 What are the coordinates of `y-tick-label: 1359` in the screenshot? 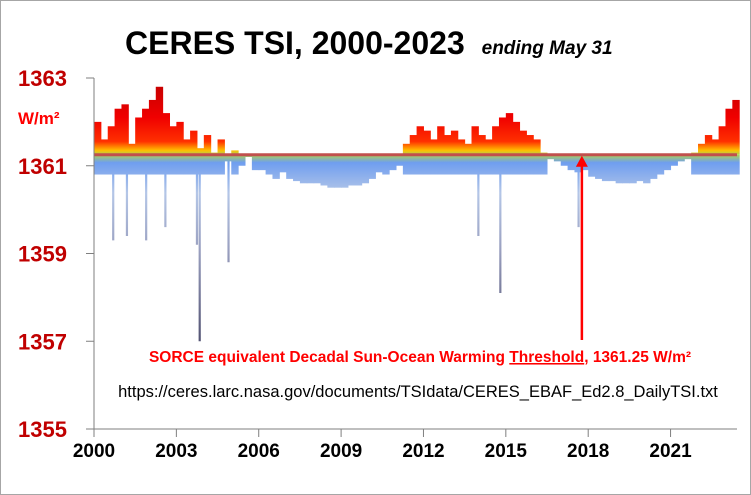 It's located at (42, 254).